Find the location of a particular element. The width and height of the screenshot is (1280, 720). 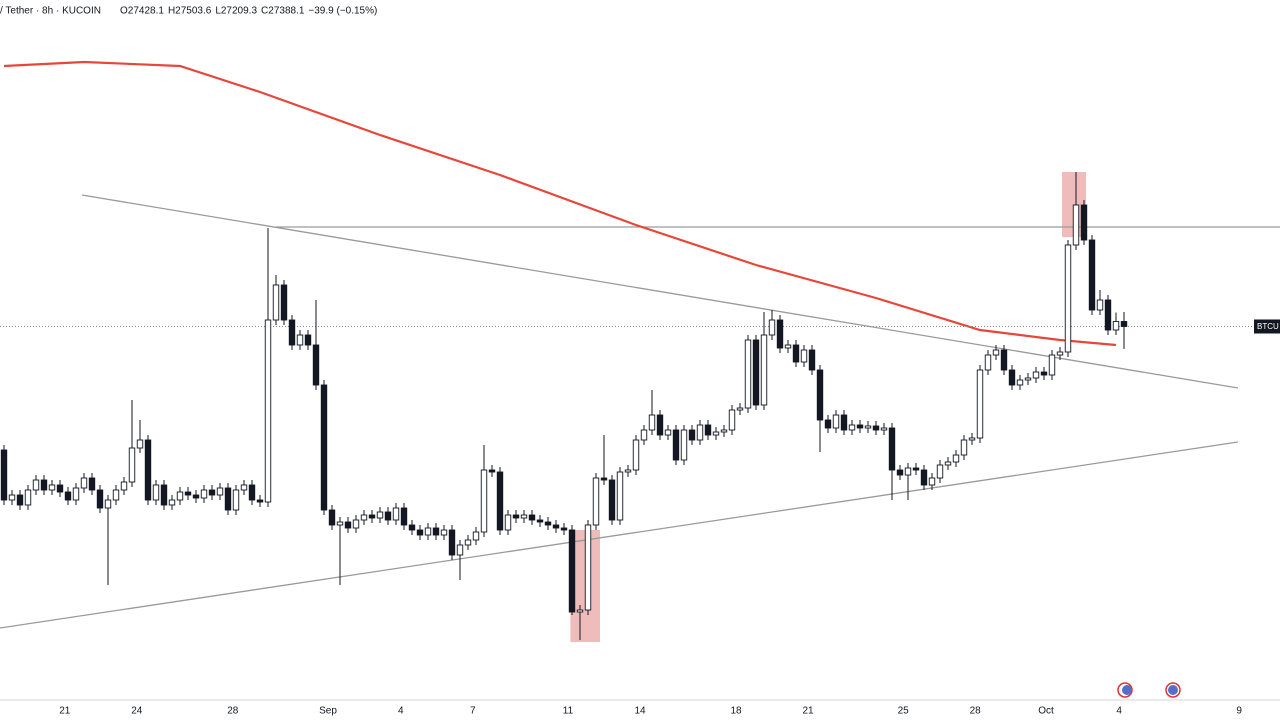

ohlc-value: C27388.1 is located at coordinates (283, 11).